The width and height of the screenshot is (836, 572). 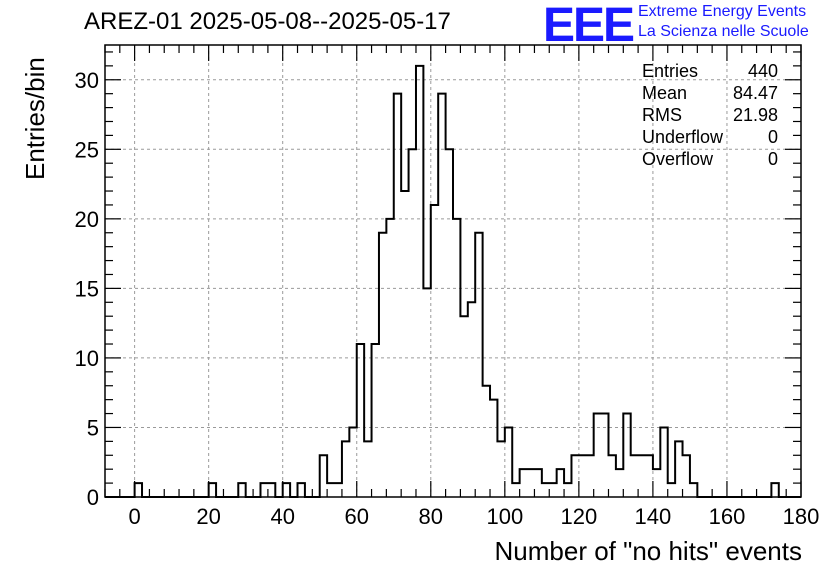 What do you see at coordinates (473, 516) in the screenshot?
I see `x-tick-labels: 0 20 40 60 80 100 120 140 160 180` at bounding box center [473, 516].